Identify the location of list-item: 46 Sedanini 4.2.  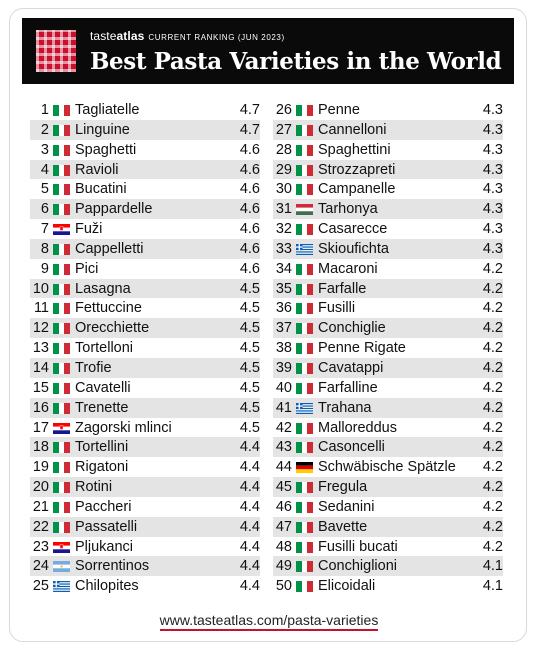
(388, 507).